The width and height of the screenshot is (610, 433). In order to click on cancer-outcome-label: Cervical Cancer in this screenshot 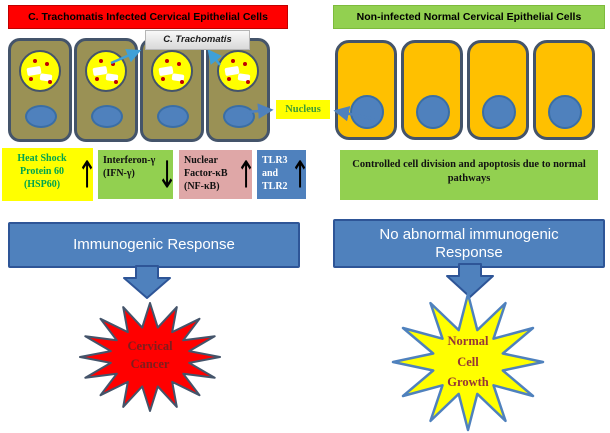, I will do `click(150, 355)`.